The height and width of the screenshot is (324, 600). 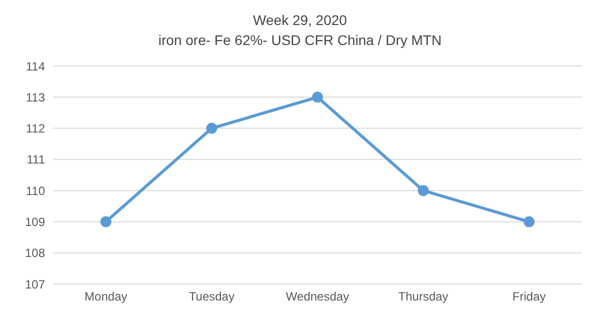 I want to click on chart-subtitle: iron ore- Fe 62%- USD CFR China / Dry MTN, so click(x=300, y=40).